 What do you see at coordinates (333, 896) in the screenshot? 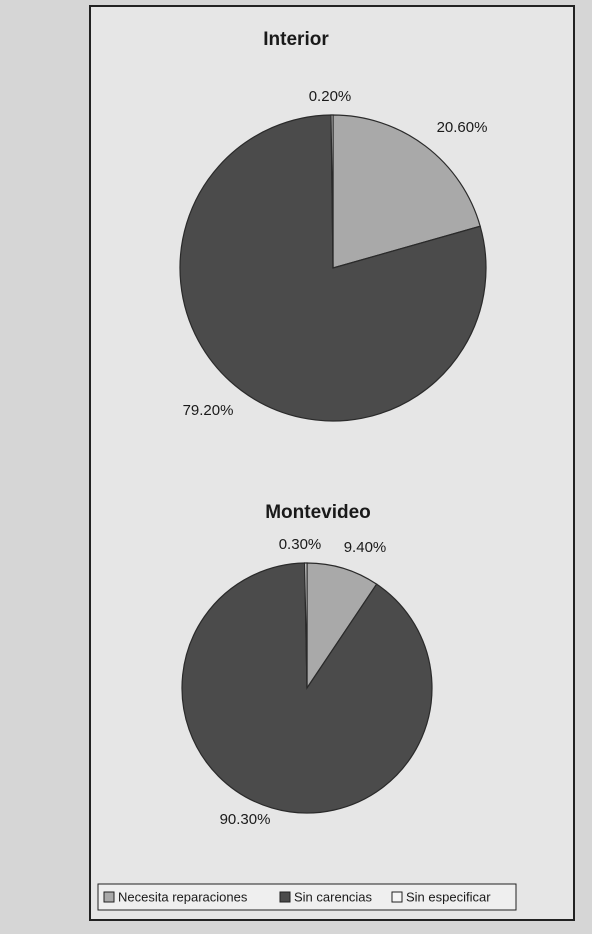
I see `legend-label: Sin carencias` at bounding box center [333, 896].